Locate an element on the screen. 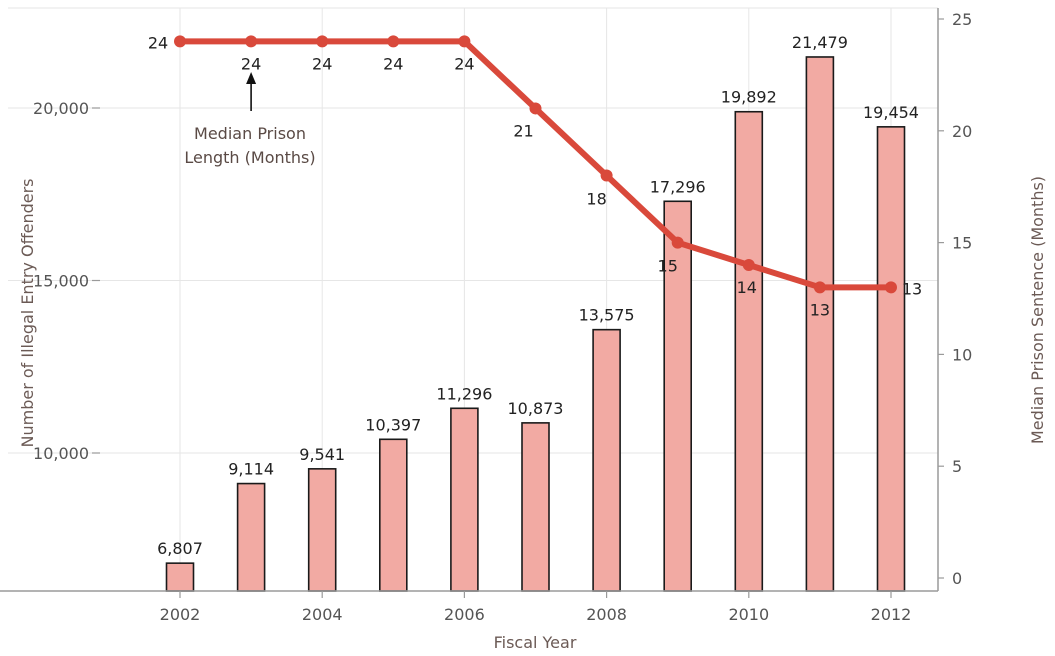 This screenshot has width=1055, height=656. x-tick-label-2006: 2006 is located at coordinates (464, 614).